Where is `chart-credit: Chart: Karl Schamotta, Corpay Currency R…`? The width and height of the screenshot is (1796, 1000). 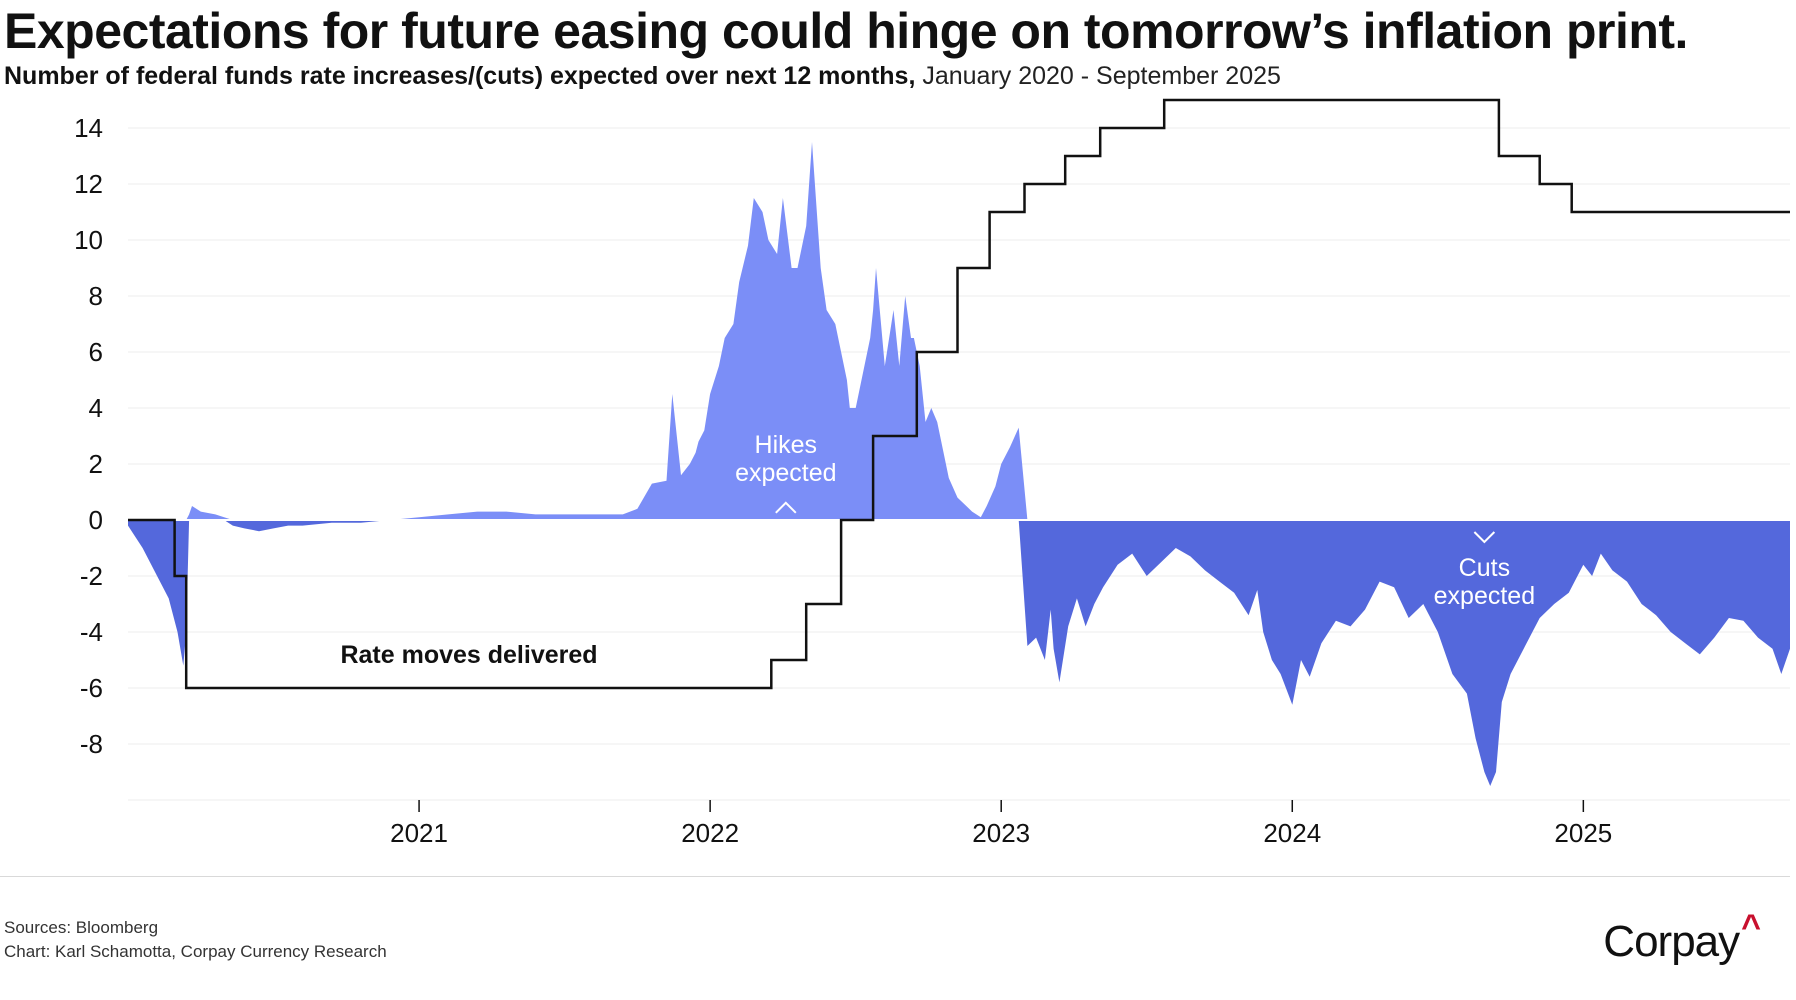
chart-credit: Chart: Karl Schamotta, Corpay Currency R… is located at coordinates (195, 951).